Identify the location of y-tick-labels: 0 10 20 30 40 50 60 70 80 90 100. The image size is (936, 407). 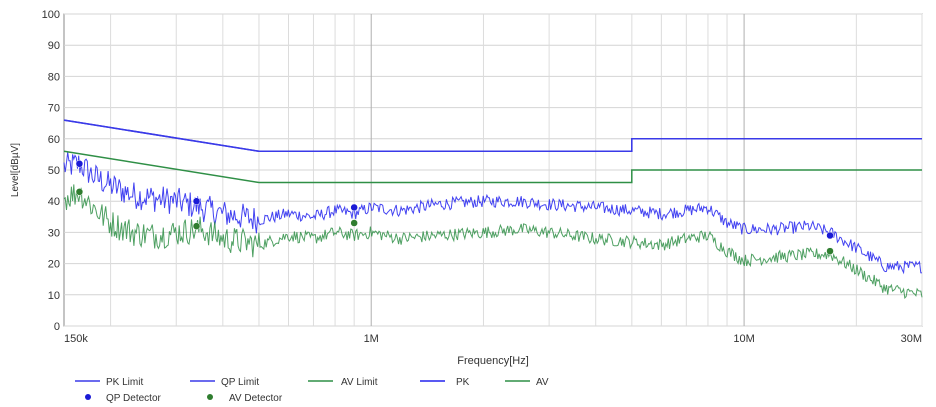
(51, 171).